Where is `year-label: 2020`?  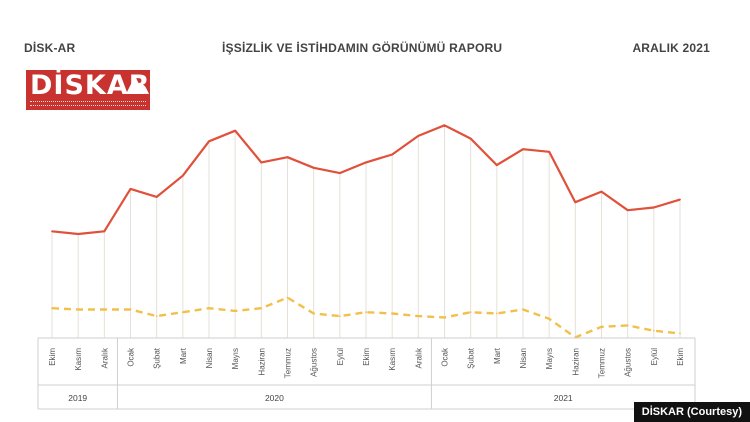 year-label: 2020 is located at coordinates (274, 398).